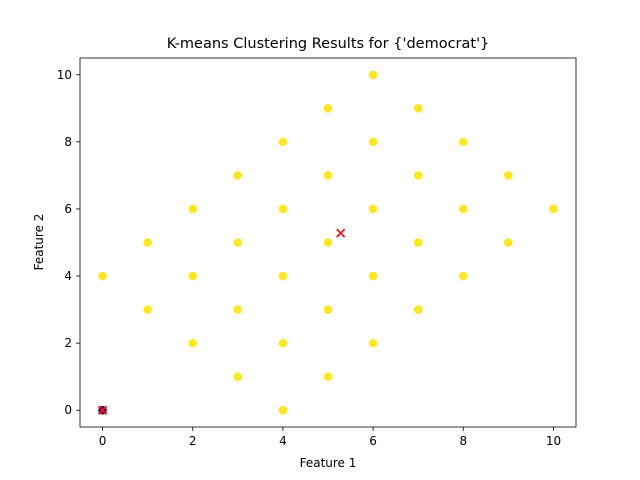 Image resolution: width=640 pixels, height=480 pixels. Describe the element at coordinates (463, 441) in the screenshot. I see `x-tick-label: 8` at that location.